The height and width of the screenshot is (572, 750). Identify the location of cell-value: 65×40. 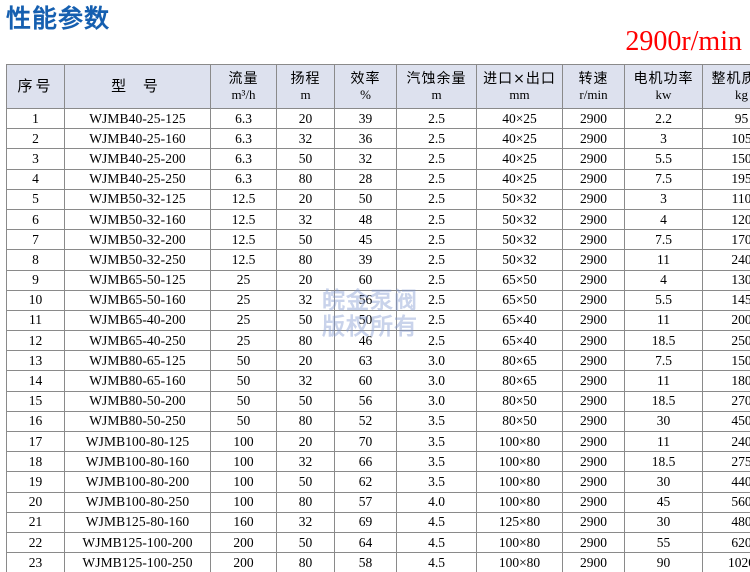
(519, 320).